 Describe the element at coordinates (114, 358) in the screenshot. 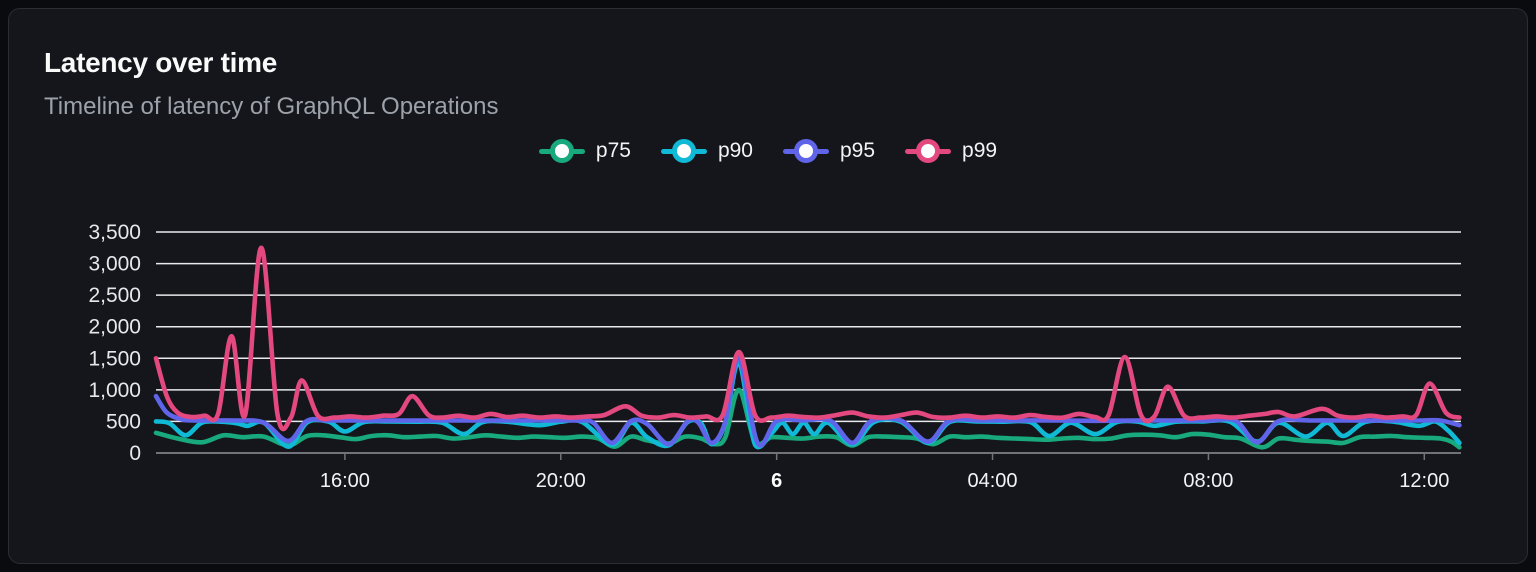

I see `y-axis-label: 1,500` at that location.